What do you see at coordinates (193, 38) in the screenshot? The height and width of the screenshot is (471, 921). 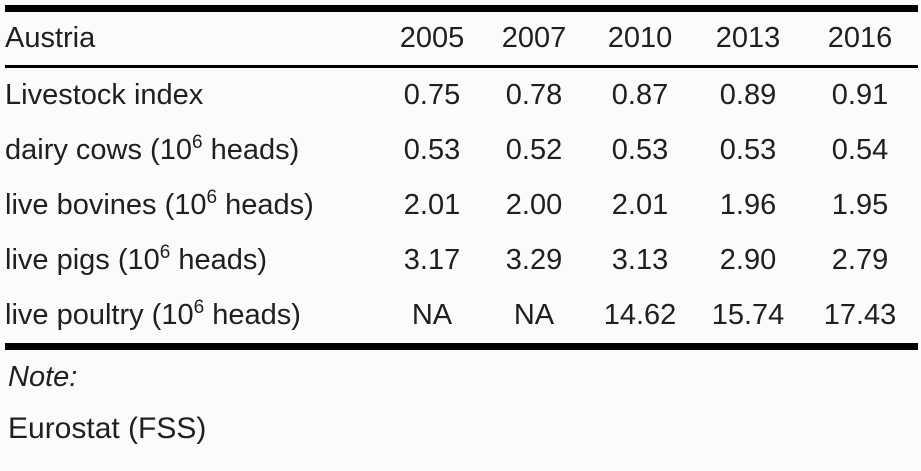 I see `region-header: Austria` at bounding box center [193, 38].